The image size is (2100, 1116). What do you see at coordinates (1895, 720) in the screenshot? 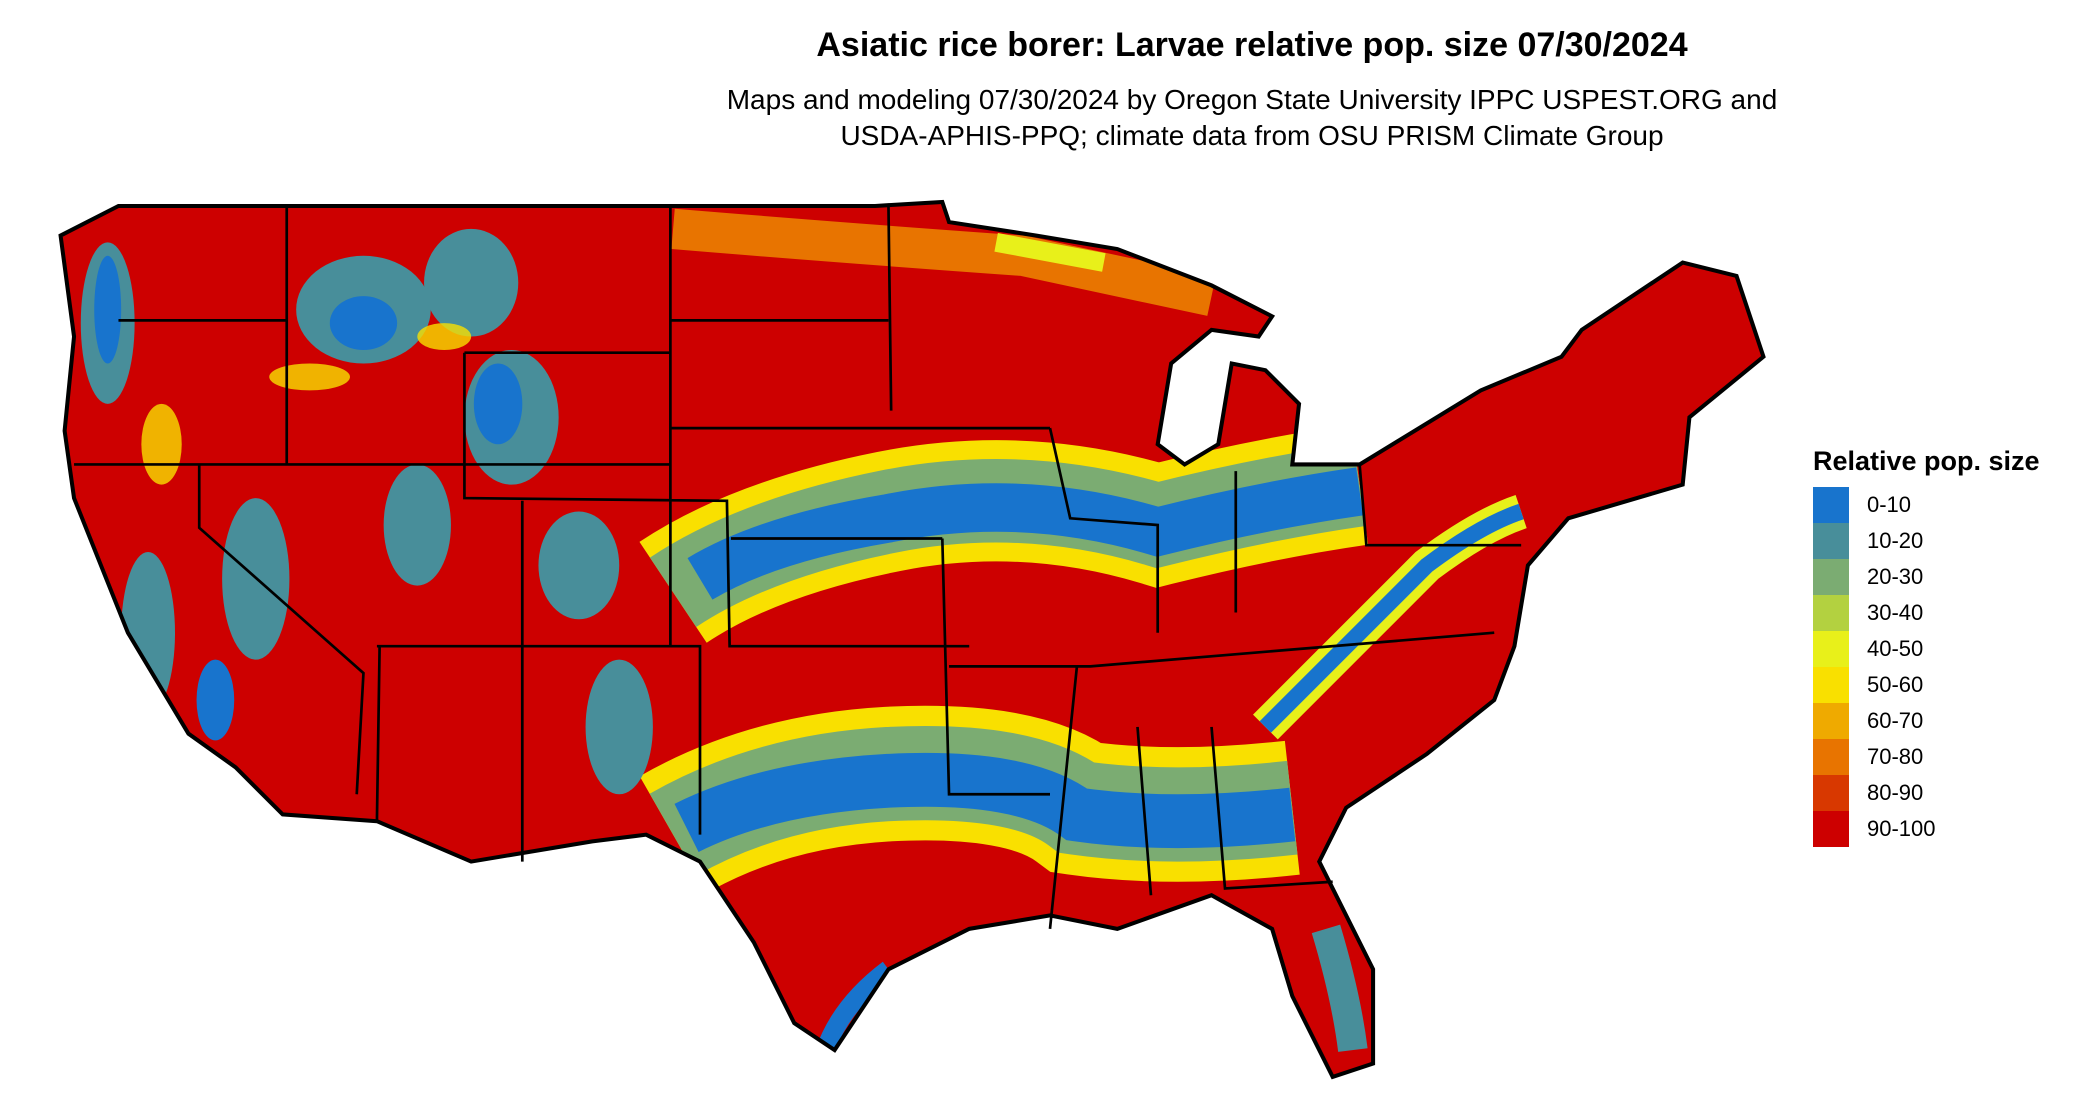
I see `legend-label: 60-70` at bounding box center [1895, 720].